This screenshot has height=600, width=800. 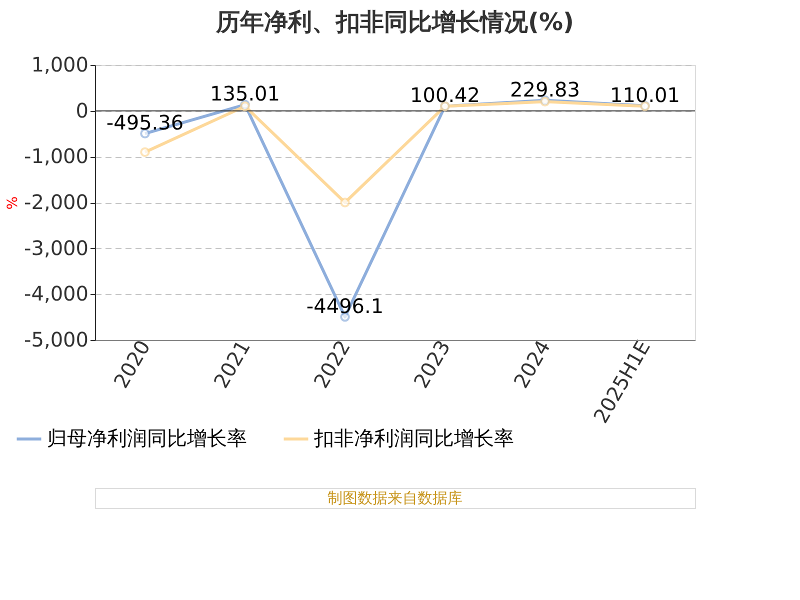 I want to click on data-label: 110.01, so click(x=645, y=94).